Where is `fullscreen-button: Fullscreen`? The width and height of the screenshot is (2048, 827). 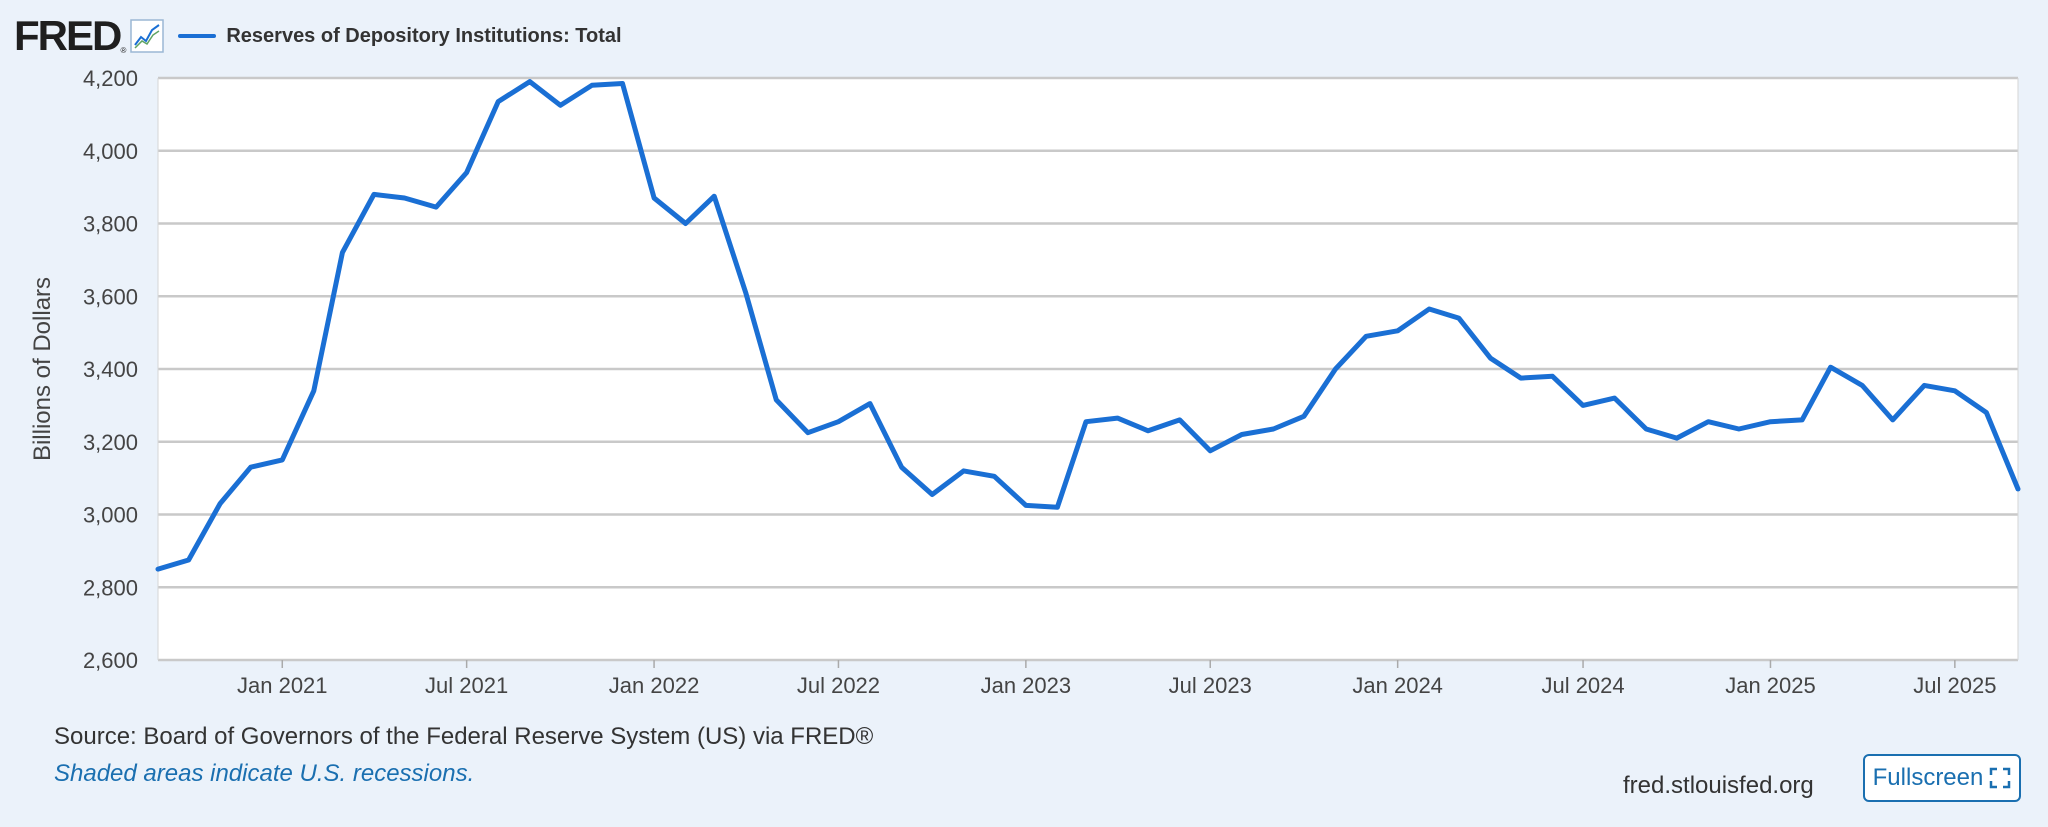
fullscreen-button: Fullscreen is located at coordinates (1942, 778).